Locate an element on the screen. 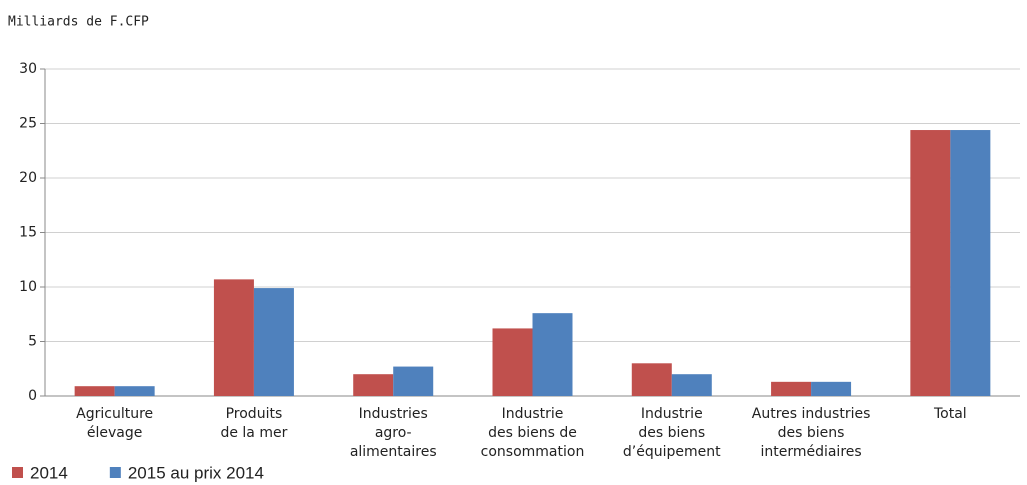  x-tick-label: Produits de la mer is located at coordinates (253, 423).